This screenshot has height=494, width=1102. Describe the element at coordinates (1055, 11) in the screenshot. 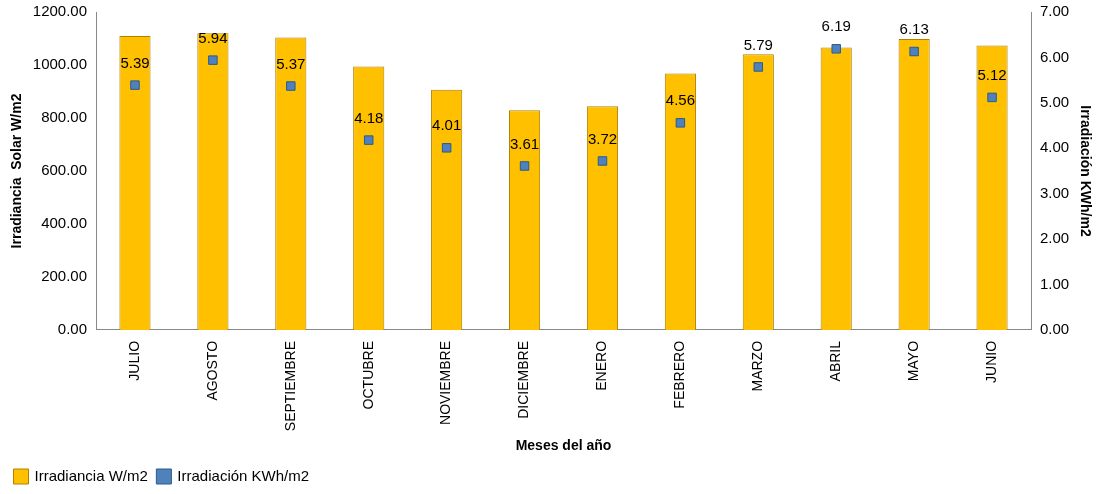

I see `y2-tick-label: 7.00` at that location.